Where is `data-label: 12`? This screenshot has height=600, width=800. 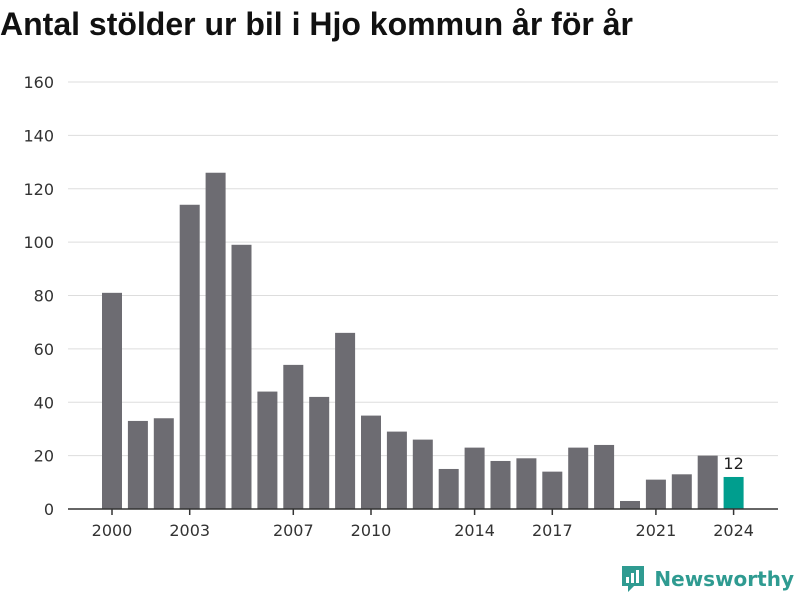 data-label: 12 is located at coordinates (733, 463).